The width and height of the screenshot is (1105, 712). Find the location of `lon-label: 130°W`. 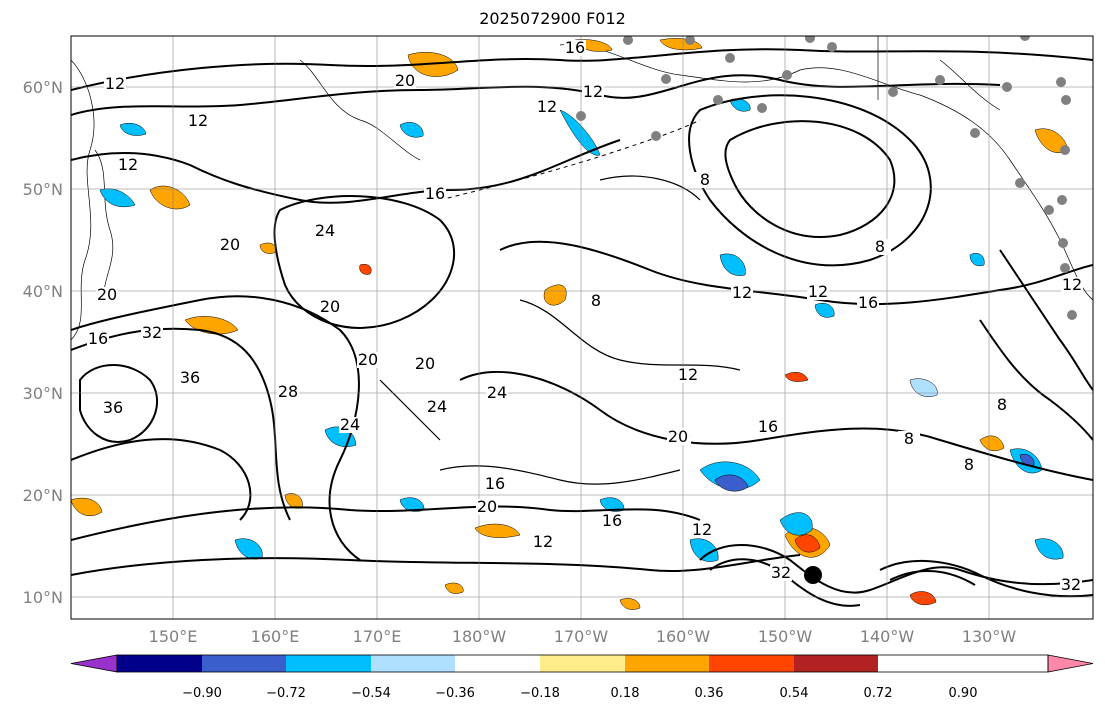

lon-label: 130°W is located at coordinates (989, 636).